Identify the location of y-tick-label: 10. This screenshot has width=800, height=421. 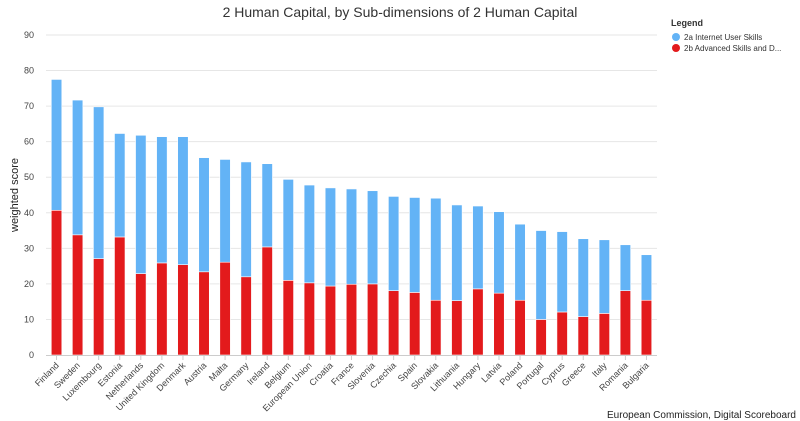
(29, 319).